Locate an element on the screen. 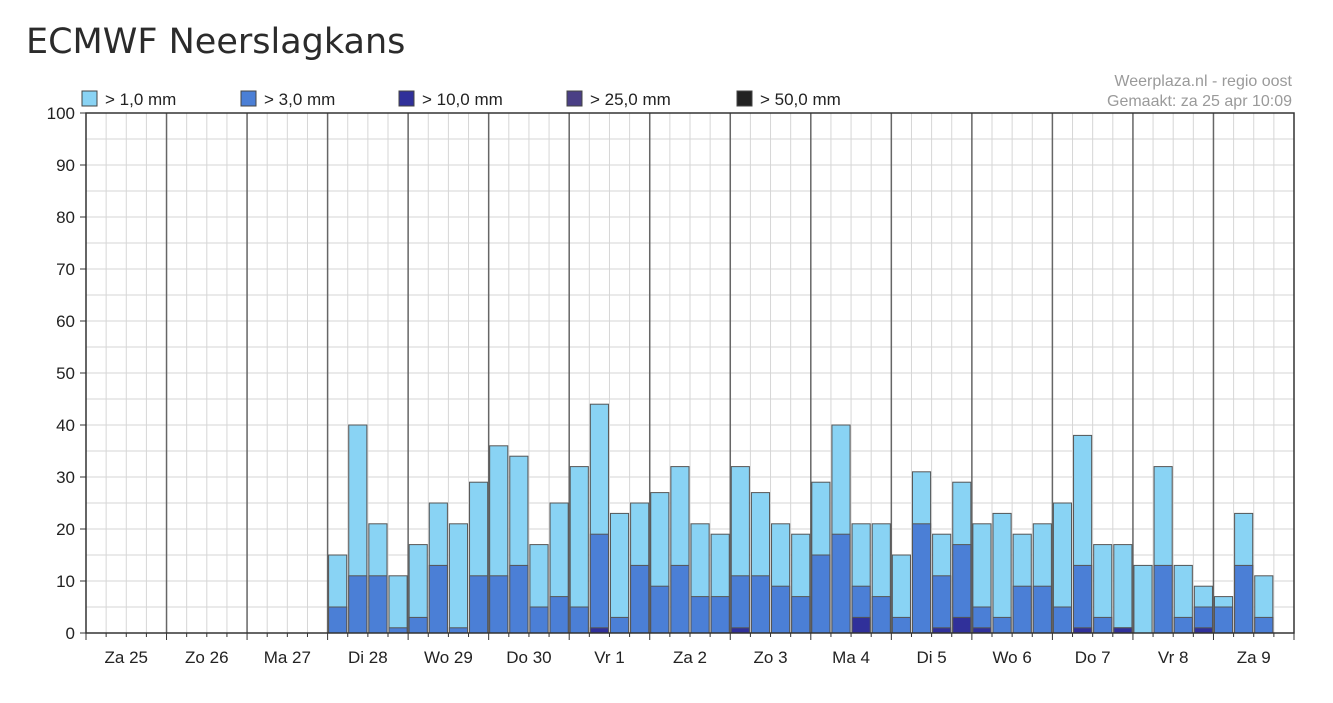 The image size is (1333, 703). source-line-1: Weerplaza.nl - regio oost is located at coordinates (1203, 81).